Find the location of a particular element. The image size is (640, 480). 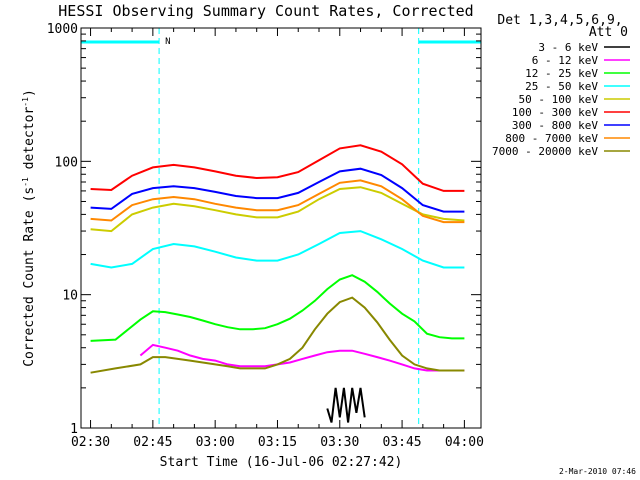

y-axis-label-part1: Corrected Count Rate (s is located at coordinates (29, 277).